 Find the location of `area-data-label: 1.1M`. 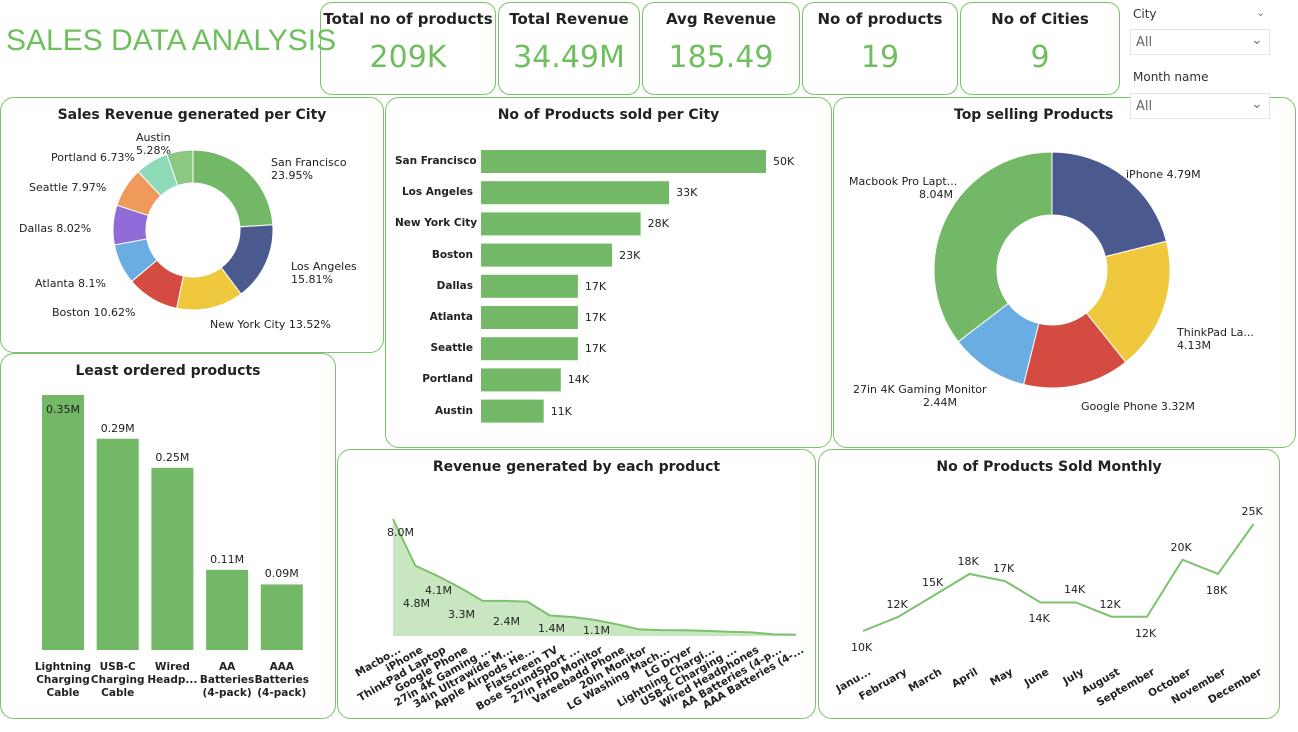

area-data-label: 1.1M is located at coordinates (596, 630).